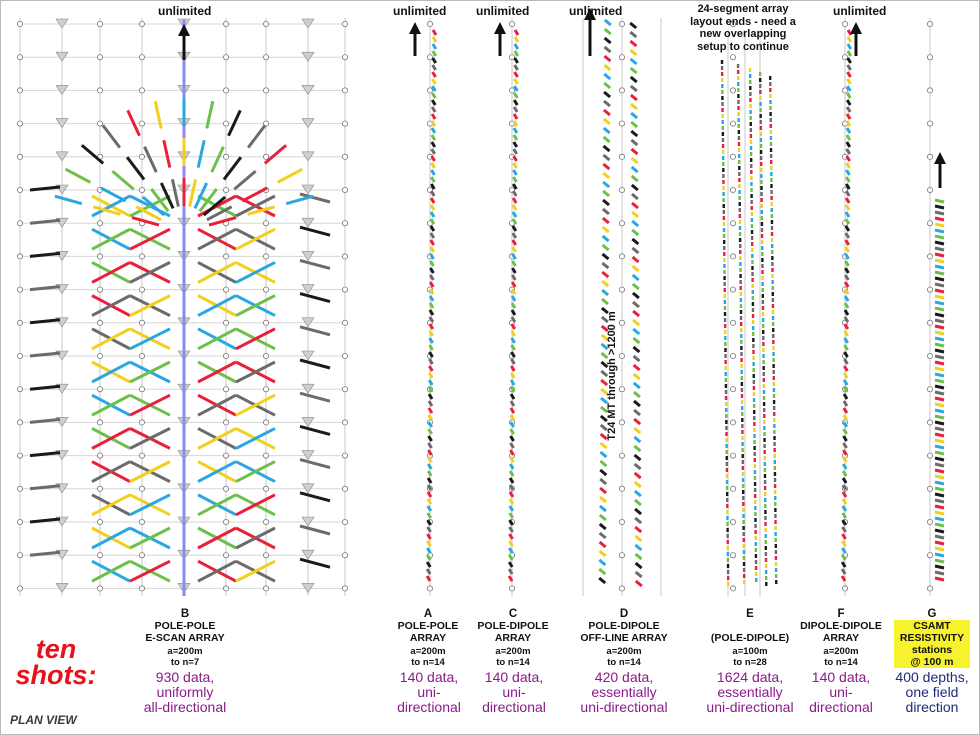  I want to click on summary-line3: uni-directional, so click(750, 707).